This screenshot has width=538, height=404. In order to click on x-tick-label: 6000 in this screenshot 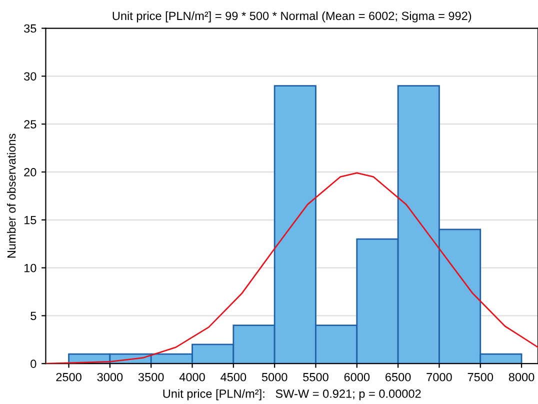, I will do `click(357, 377)`.